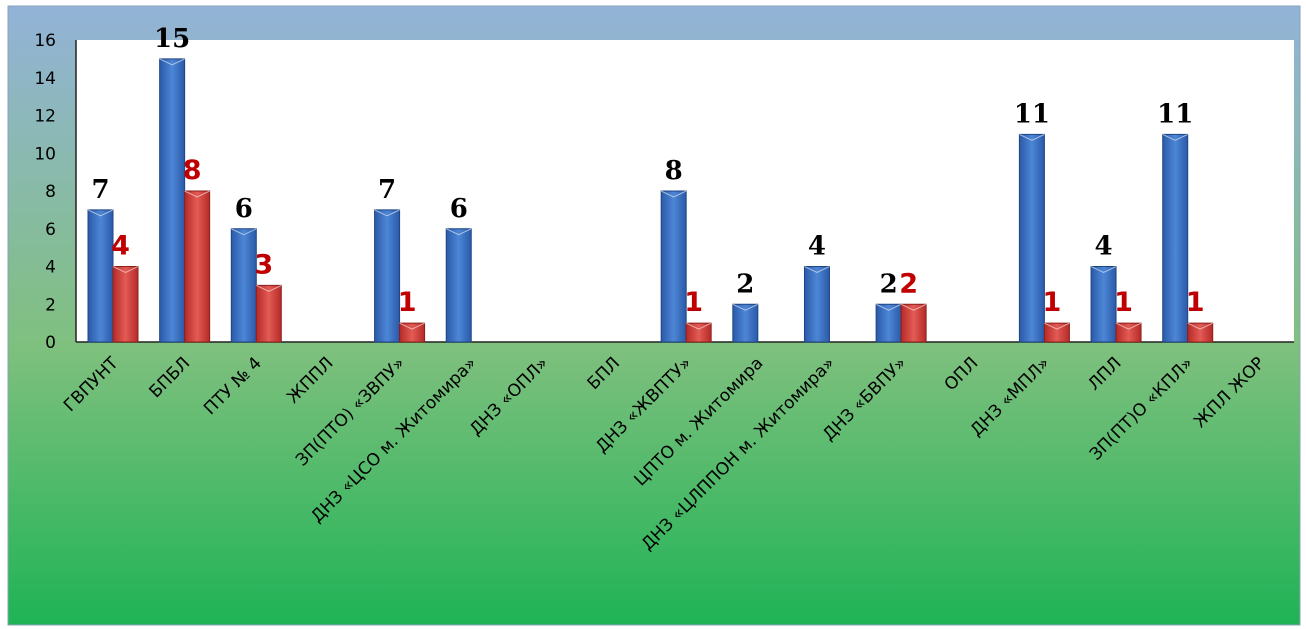  Describe the element at coordinates (45, 154) in the screenshot. I see `y-tick-label: 10` at that location.